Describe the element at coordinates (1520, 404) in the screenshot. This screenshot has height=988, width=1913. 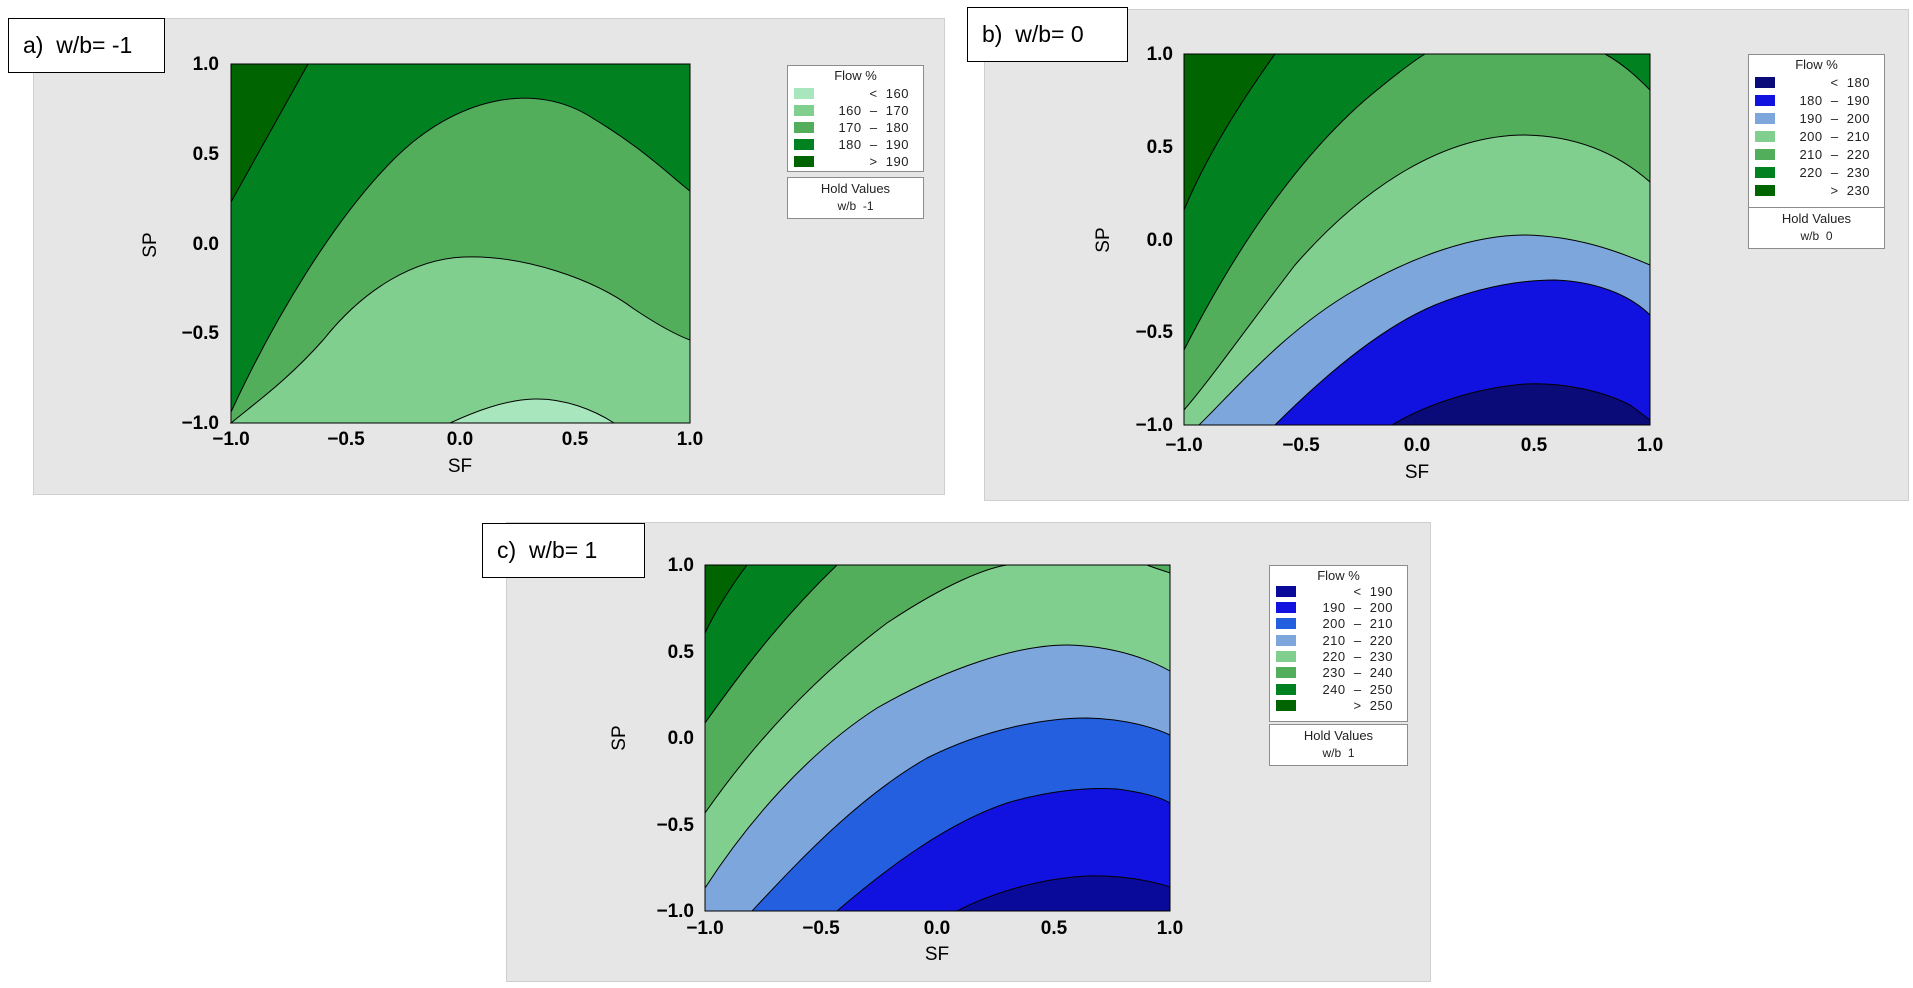
I see `contour-region-lt180` at that location.